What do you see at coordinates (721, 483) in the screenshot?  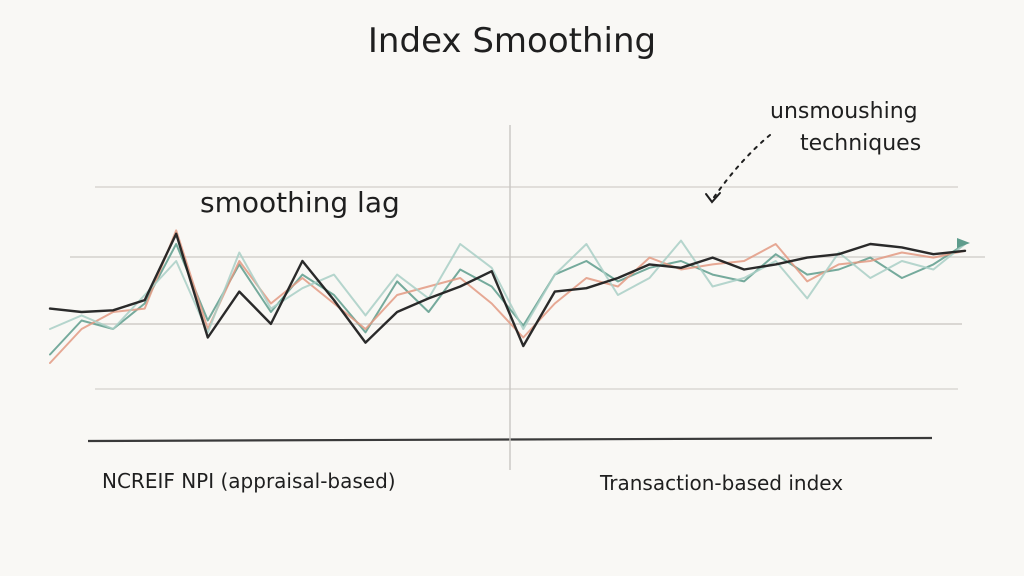 I see `right-region-label: Transaction-based index` at bounding box center [721, 483].